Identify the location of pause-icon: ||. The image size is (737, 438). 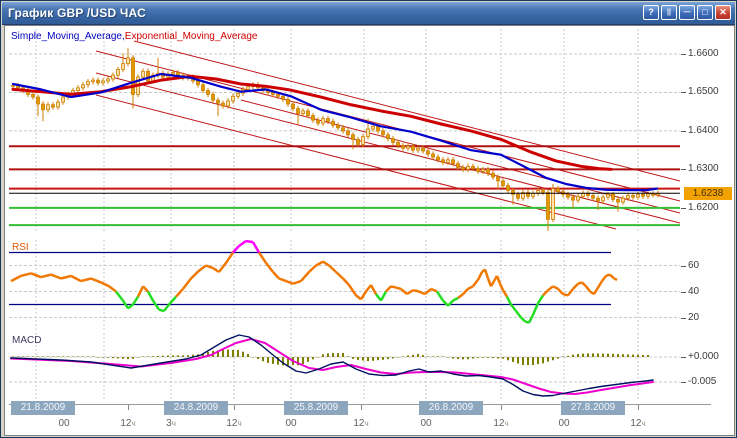
(669, 12).